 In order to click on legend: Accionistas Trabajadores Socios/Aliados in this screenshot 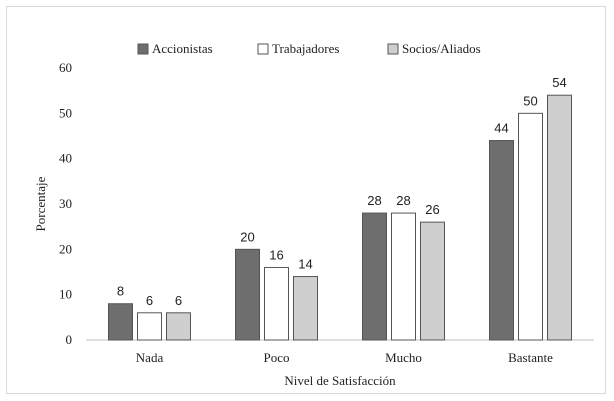, I will do `click(309, 48)`.